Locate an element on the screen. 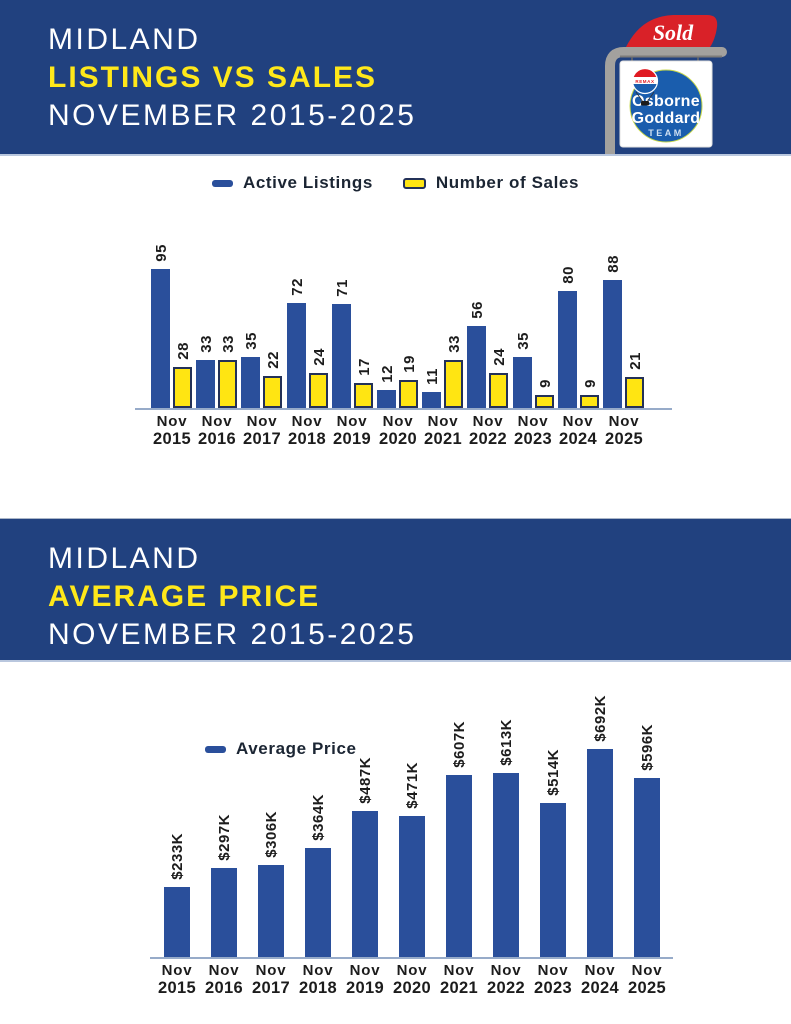 The width and height of the screenshot is (791, 1024). bar-value-label: 72 is located at coordinates (297, 287).